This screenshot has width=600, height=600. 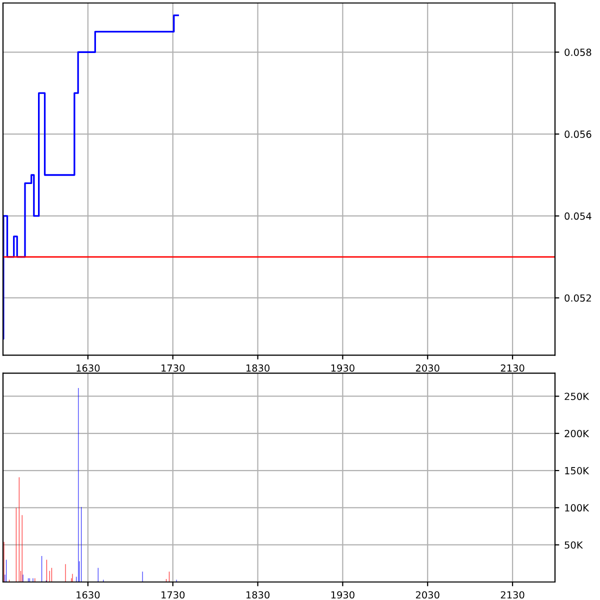 What do you see at coordinates (578, 134) in the screenshot?
I see `y-tick-label: 0.056` at bounding box center [578, 134].